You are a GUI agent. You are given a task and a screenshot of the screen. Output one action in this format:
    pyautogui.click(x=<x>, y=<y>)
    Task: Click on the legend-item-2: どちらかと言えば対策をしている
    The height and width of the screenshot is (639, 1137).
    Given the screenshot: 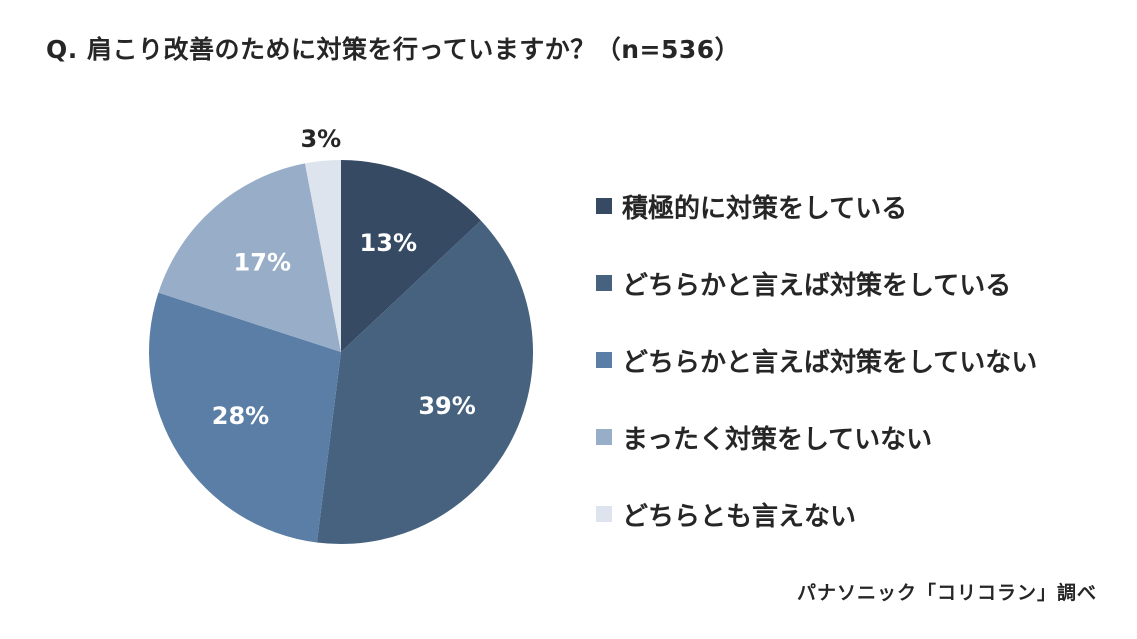 What is the action you would take?
    pyautogui.click(x=816, y=283)
    